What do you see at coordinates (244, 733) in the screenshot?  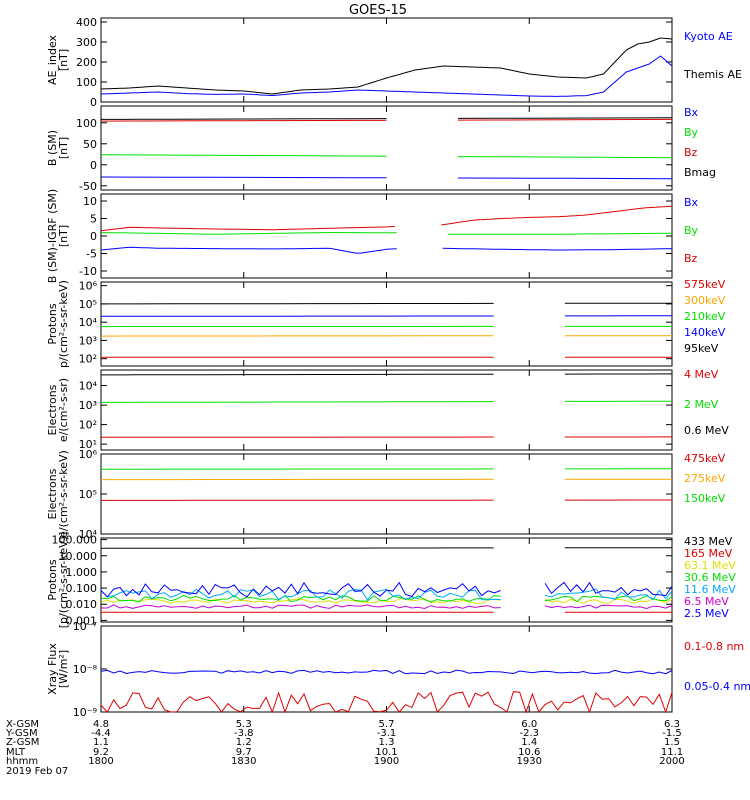 I see `ephemeris-value: -3.8` at bounding box center [244, 733].